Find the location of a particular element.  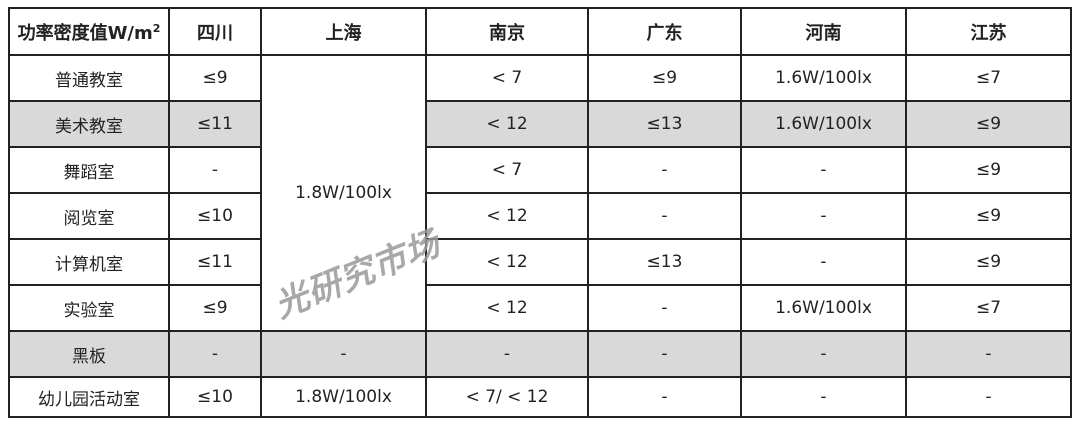

row-label: 美术教室 is located at coordinates (89, 124).